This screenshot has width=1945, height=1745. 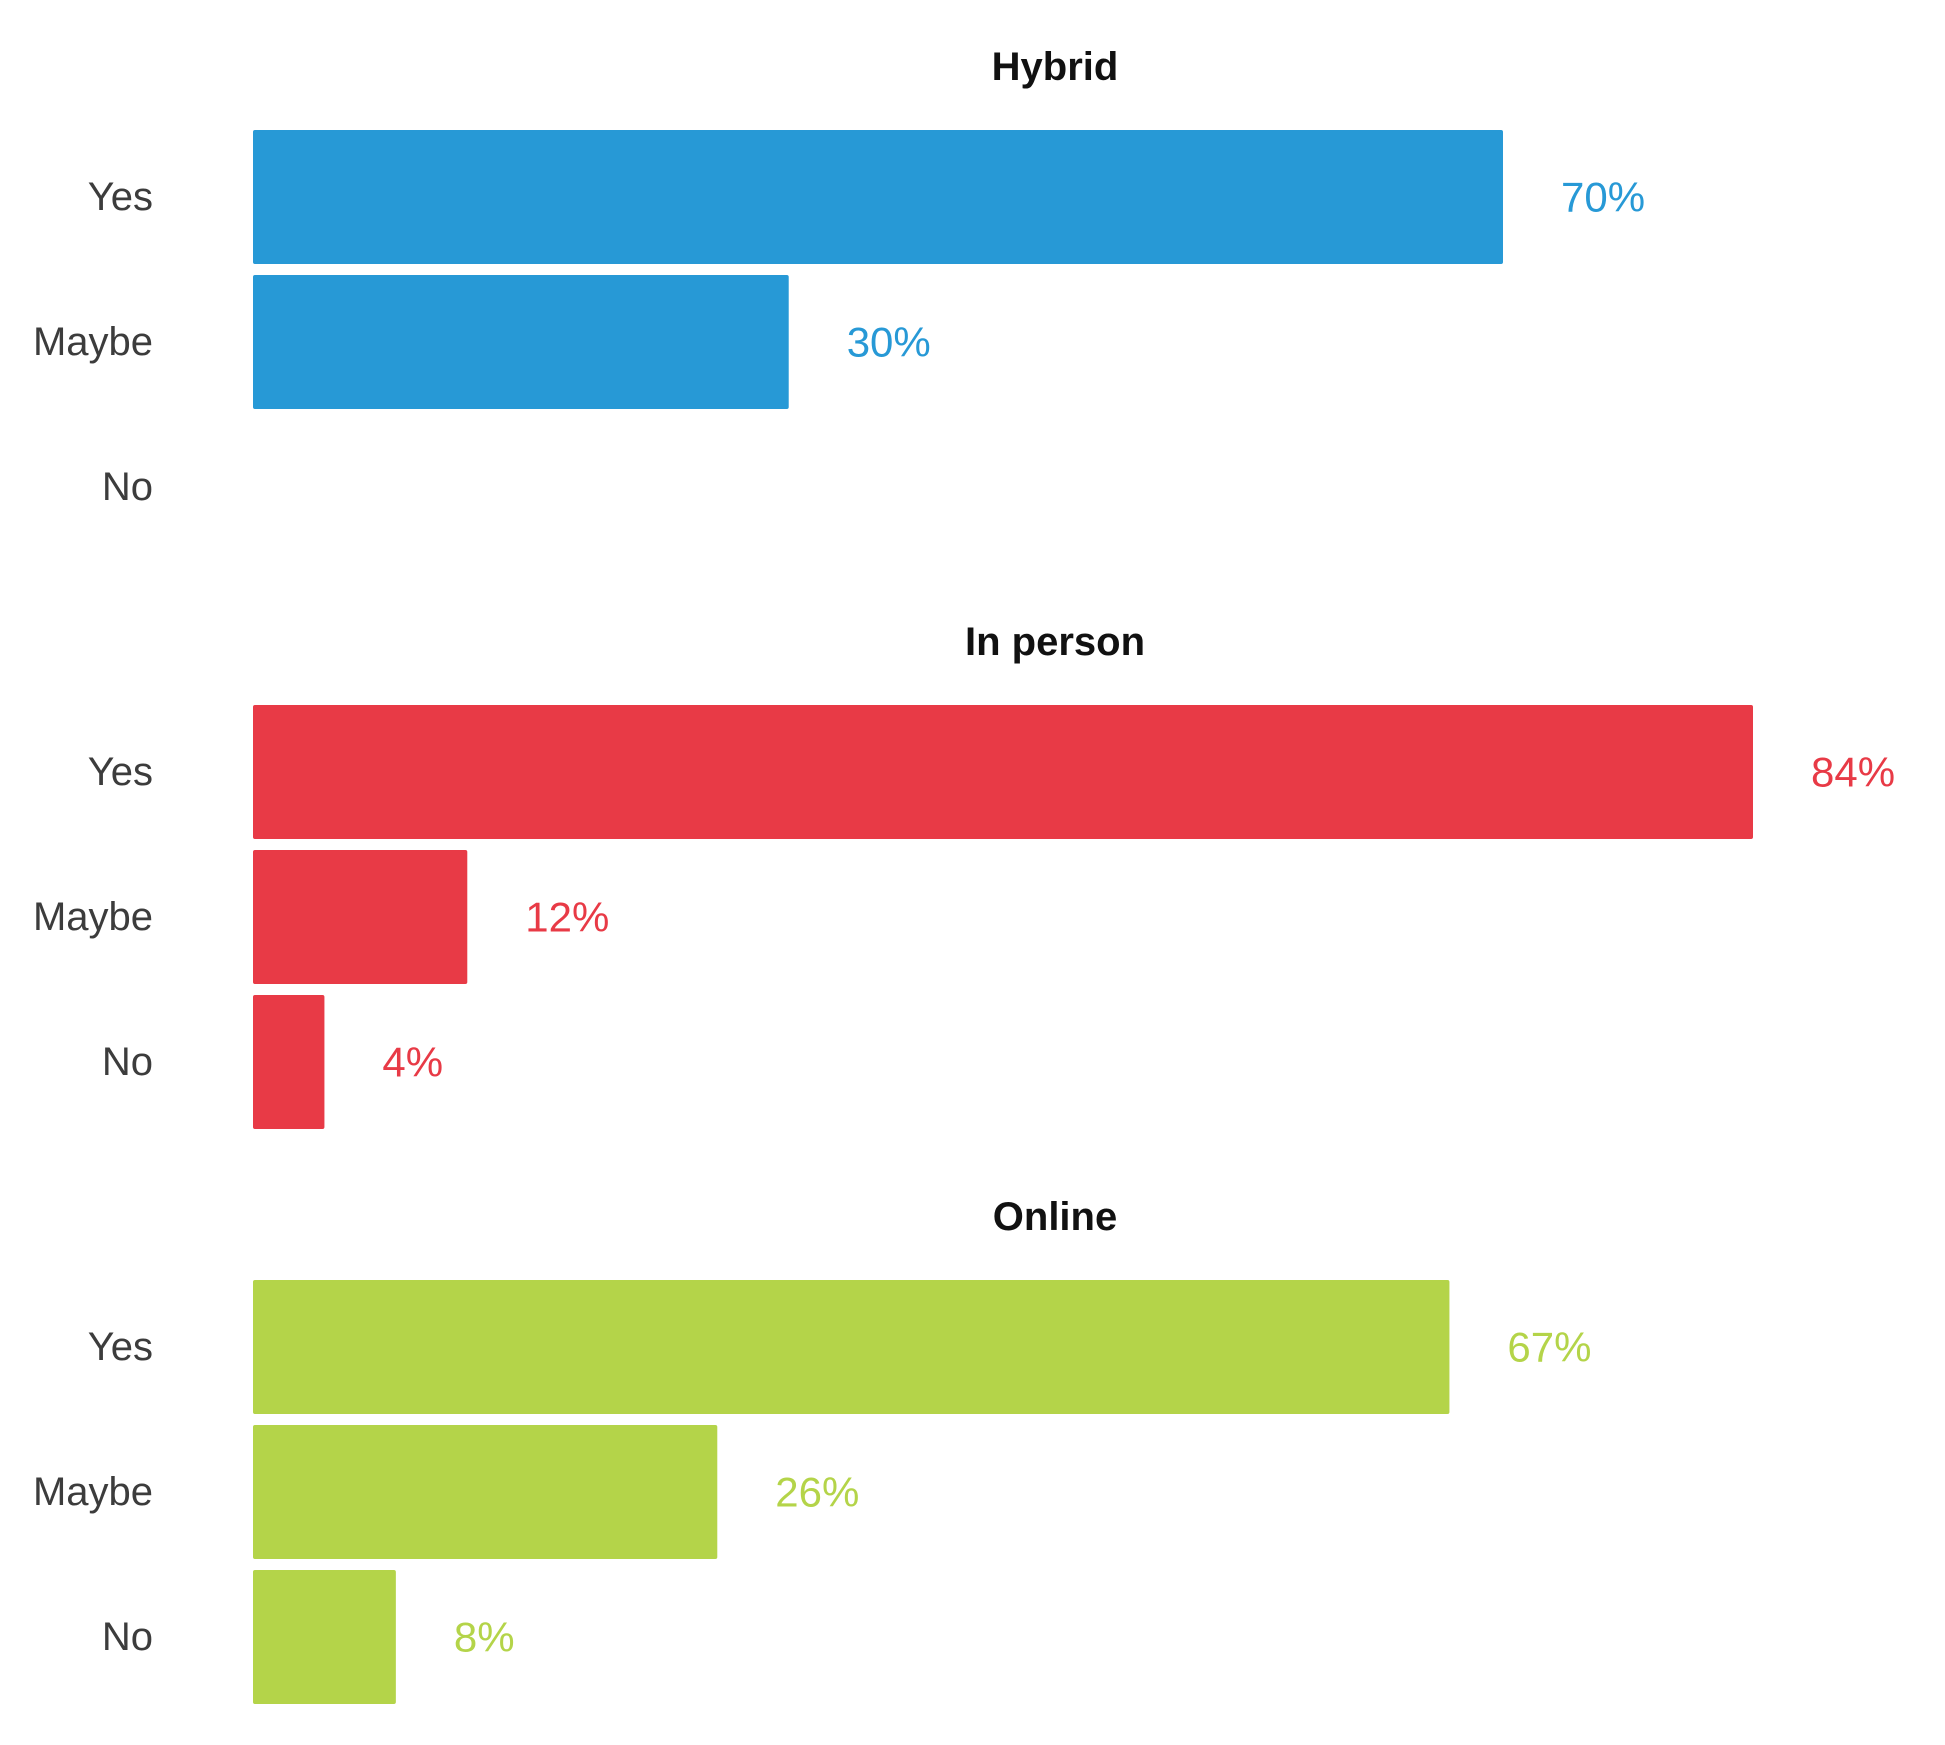 What do you see at coordinates (1549, 1347) in the screenshot?
I see `value-label: 67%` at bounding box center [1549, 1347].